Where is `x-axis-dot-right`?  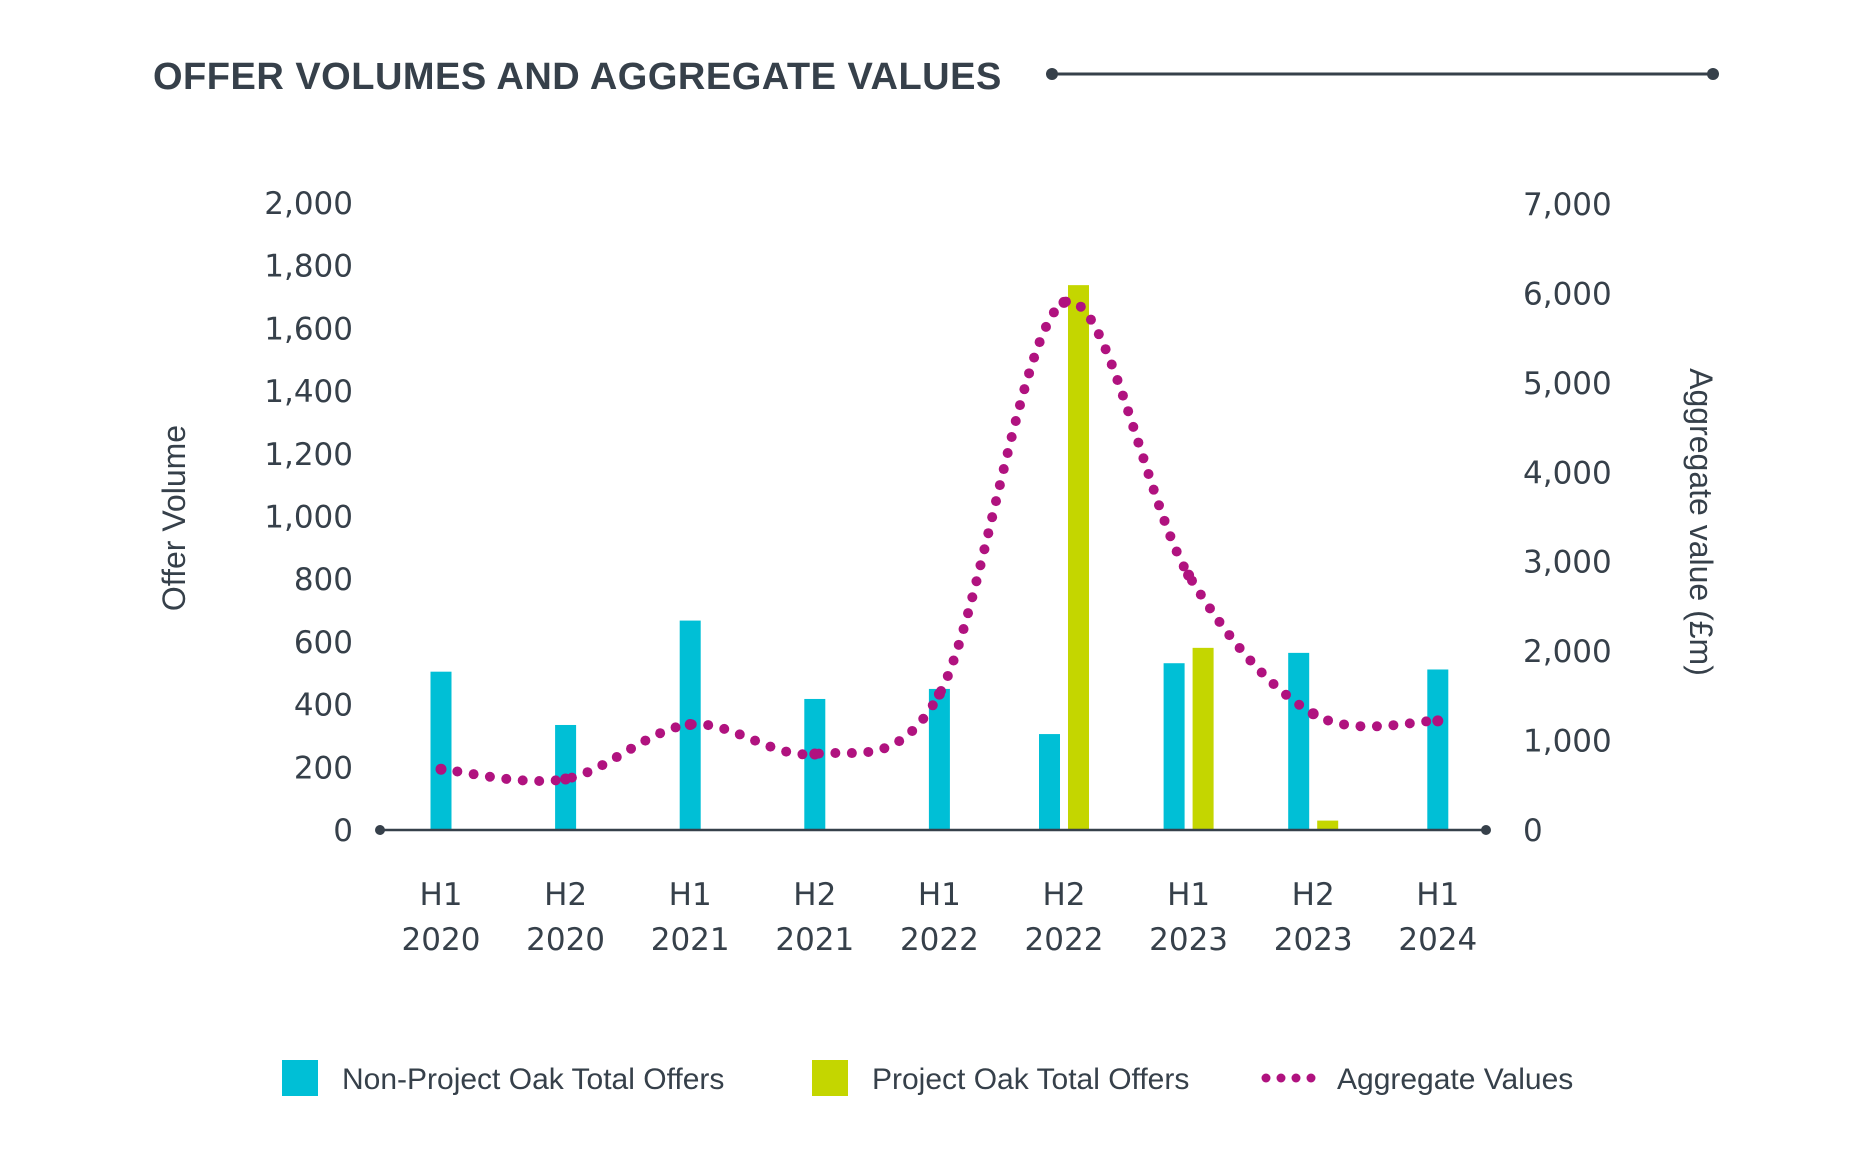 x-axis-dot-right is located at coordinates (1486, 830).